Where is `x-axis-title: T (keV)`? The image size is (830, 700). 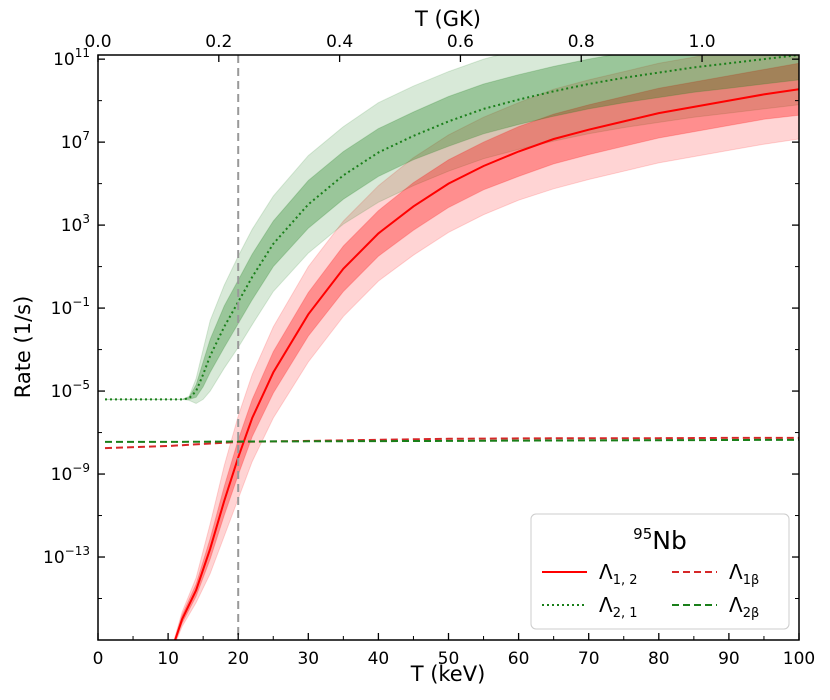 x-axis-title: T (keV) is located at coordinates (448, 674).